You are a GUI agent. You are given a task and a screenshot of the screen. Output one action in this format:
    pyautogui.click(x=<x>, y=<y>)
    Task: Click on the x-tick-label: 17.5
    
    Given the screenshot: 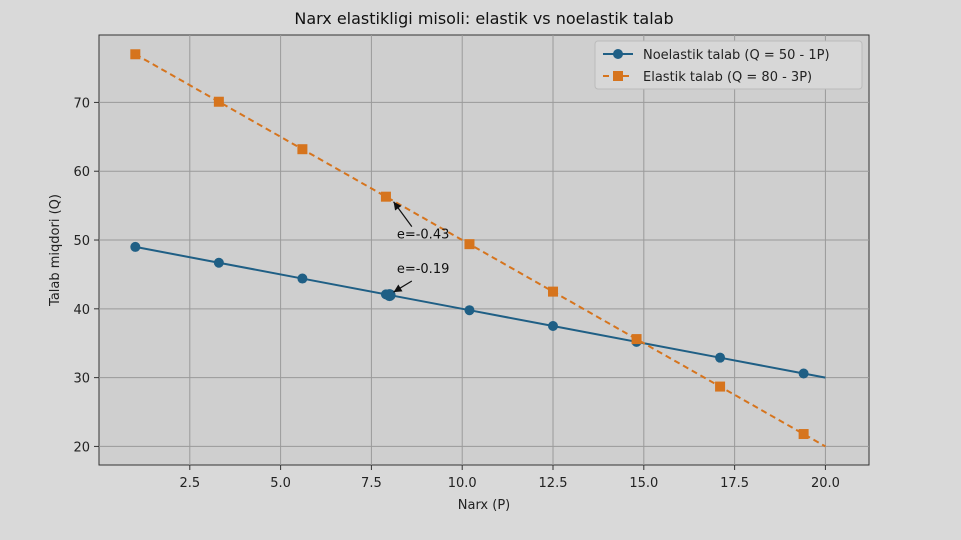 What is the action you would take?
    pyautogui.click(x=734, y=483)
    